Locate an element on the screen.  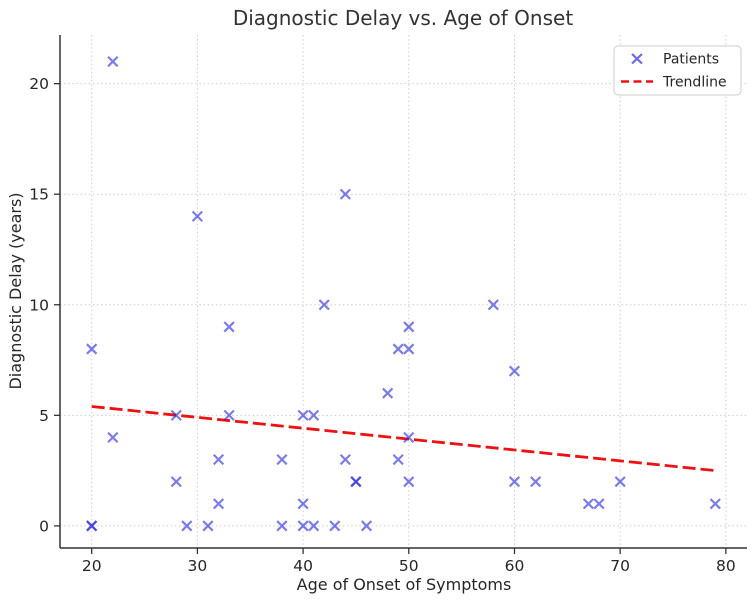
x-tick-label: 40 is located at coordinates (303, 566).